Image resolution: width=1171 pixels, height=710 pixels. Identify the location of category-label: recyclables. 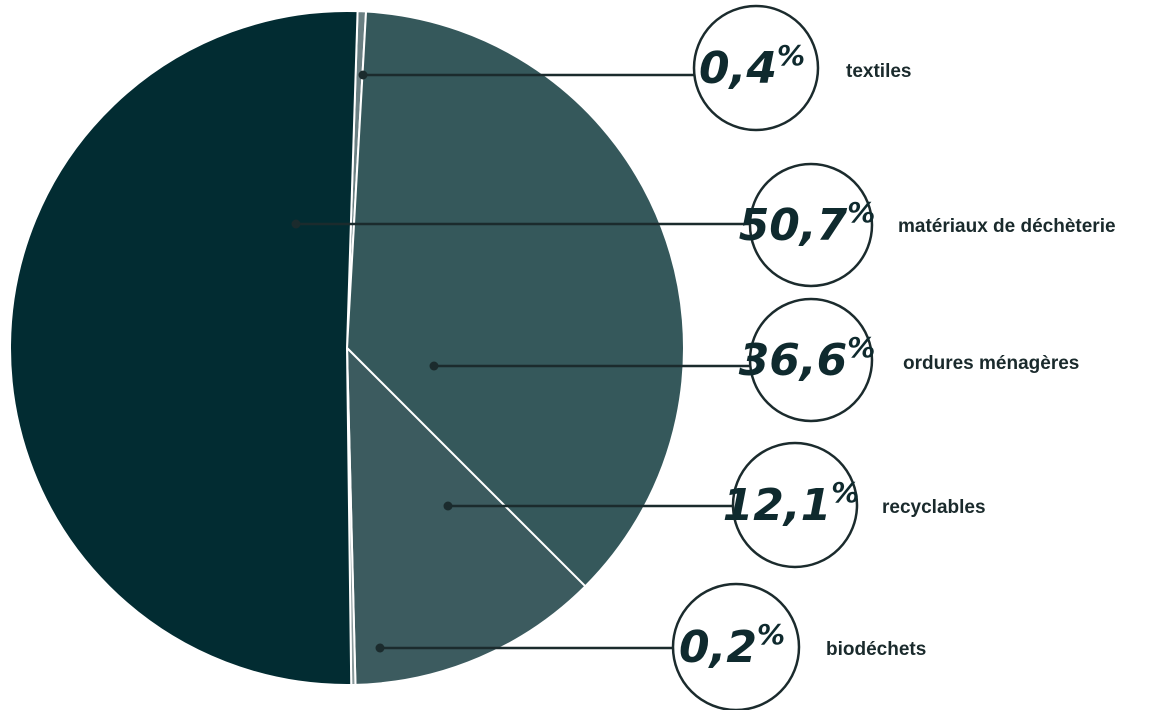
(934, 507).